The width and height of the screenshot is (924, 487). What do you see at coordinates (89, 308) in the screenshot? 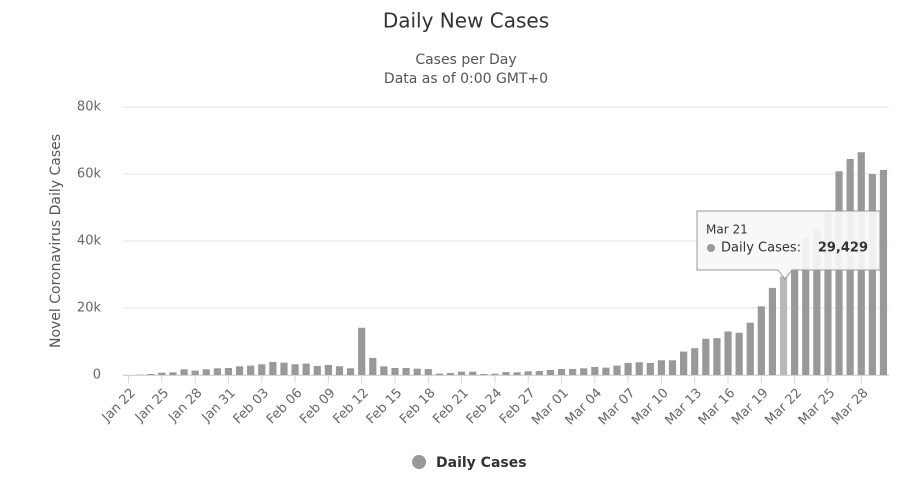
I see `y-tick-label: 20k` at bounding box center [89, 308].